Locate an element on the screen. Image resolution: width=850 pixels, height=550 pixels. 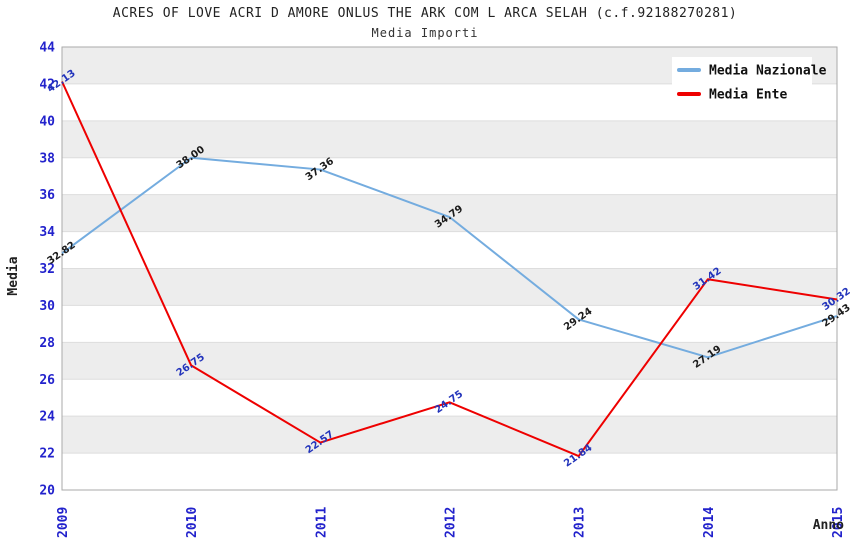
x-tick-label: 2012 is located at coordinates (451, 522).